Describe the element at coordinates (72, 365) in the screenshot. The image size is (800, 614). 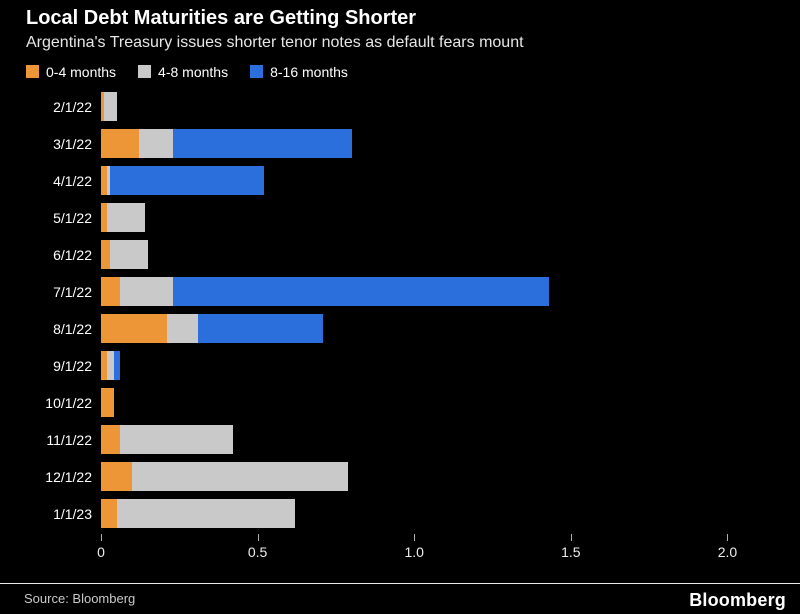
I see `category-label: 9/1/22` at that location.